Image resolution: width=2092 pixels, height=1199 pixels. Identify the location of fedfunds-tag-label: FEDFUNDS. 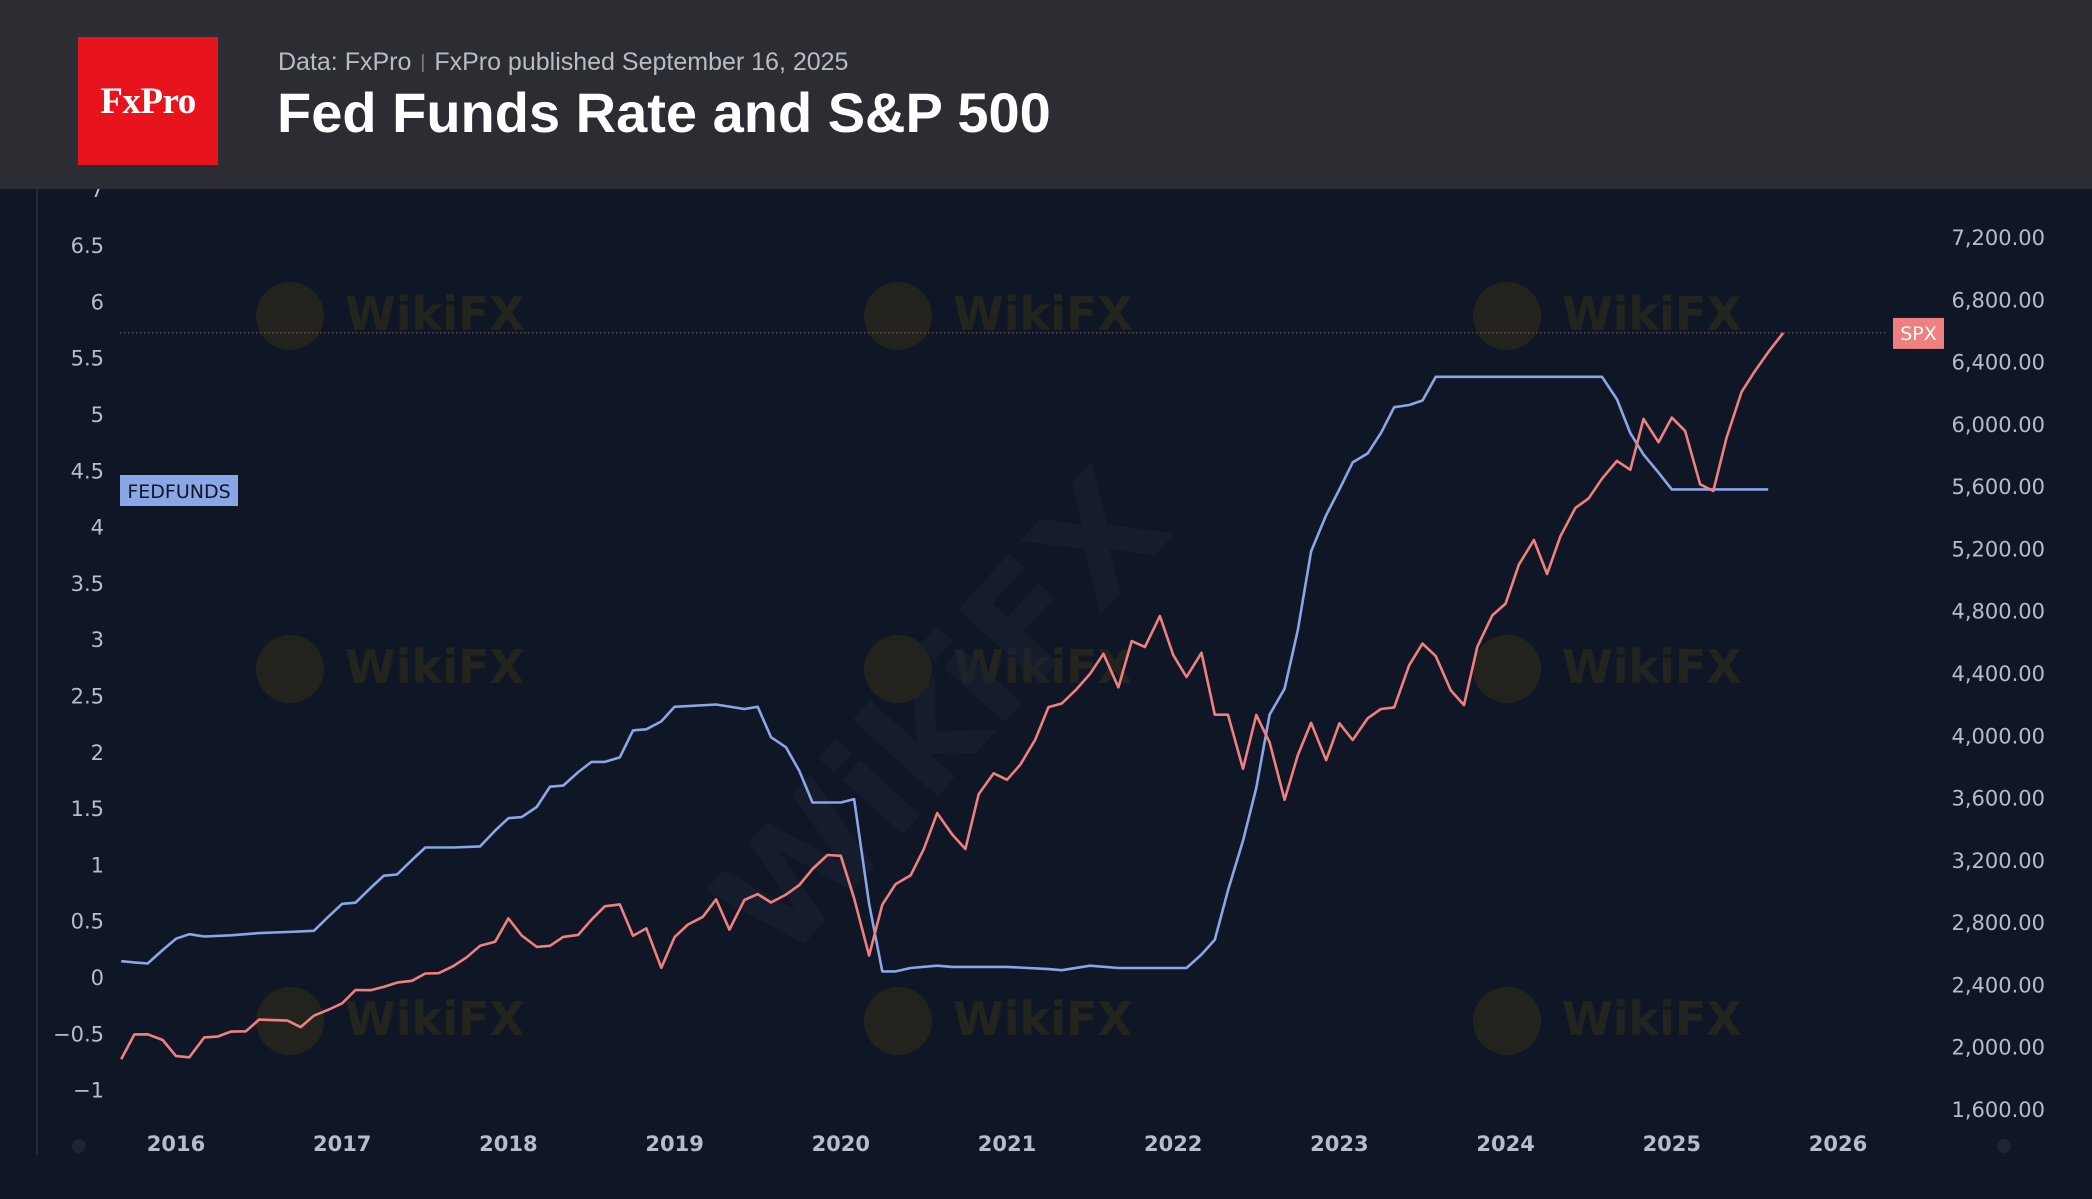
(178, 492).